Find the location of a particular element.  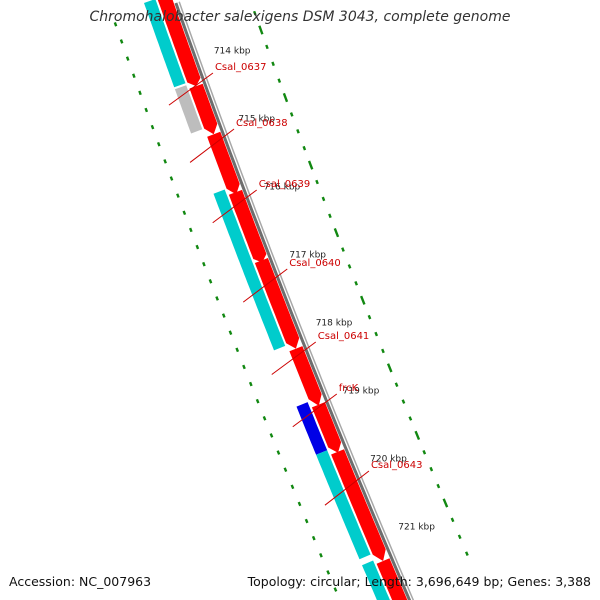

scale-label: 721 kbp is located at coordinates (416, 528).